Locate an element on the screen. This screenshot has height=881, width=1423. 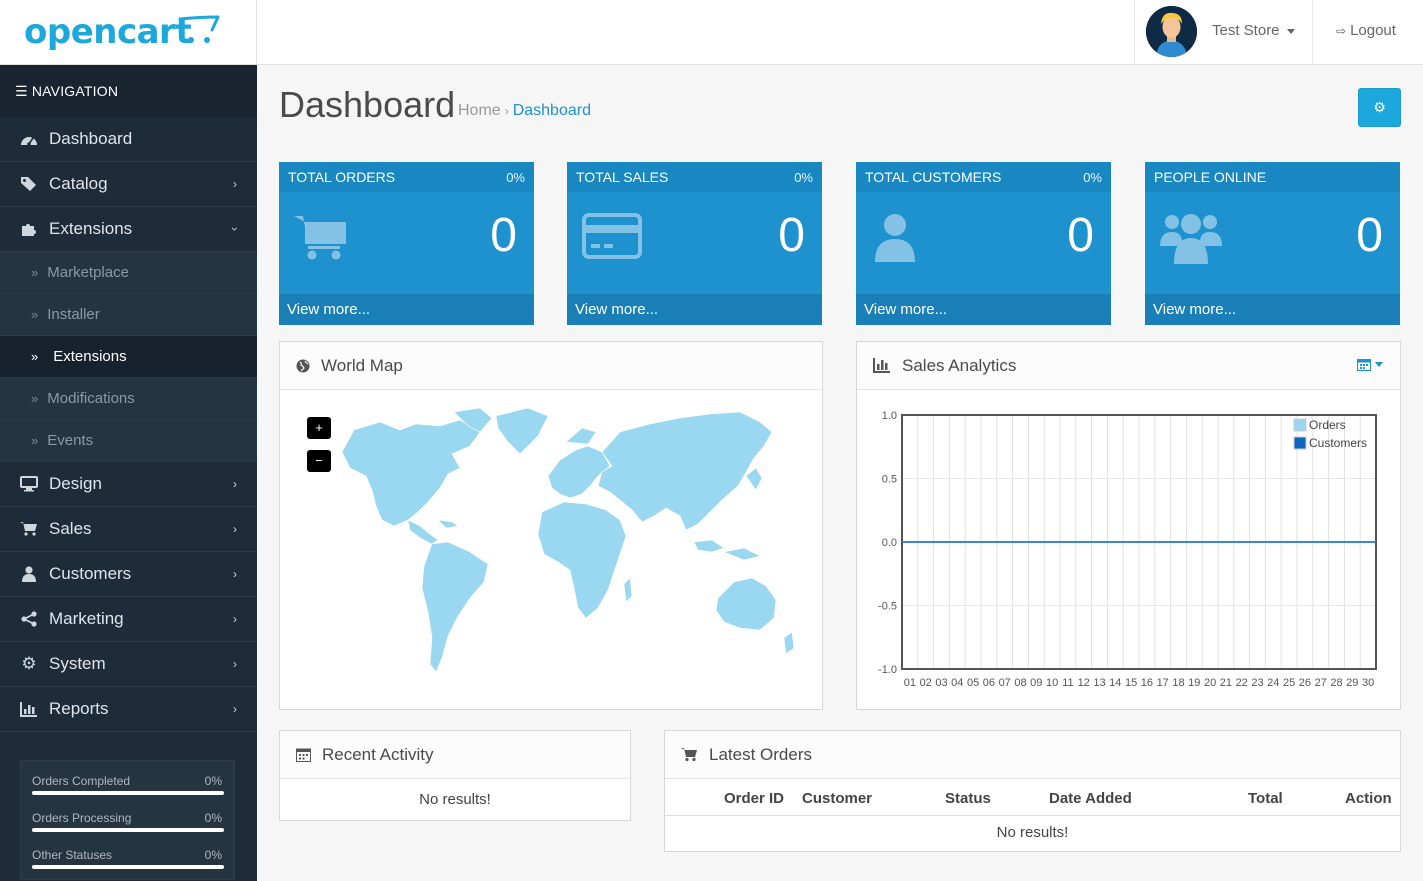
sidebar-subitem-label: Installer is located at coordinates (73, 314).